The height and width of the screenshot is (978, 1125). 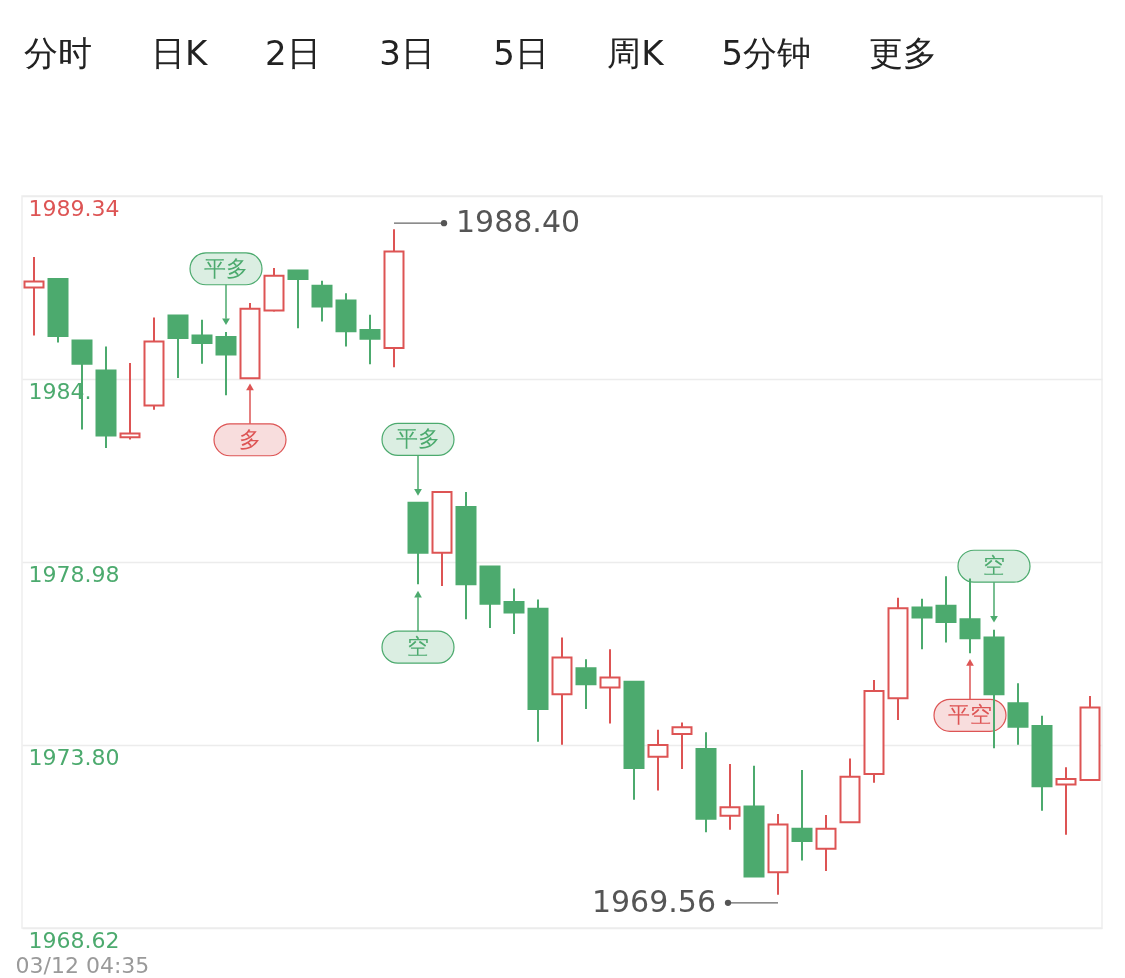 What do you see at coordinates (74, 574) in the screenshot?
I see `y-tick-label: 1978.98` at bounding box center [74, 574].